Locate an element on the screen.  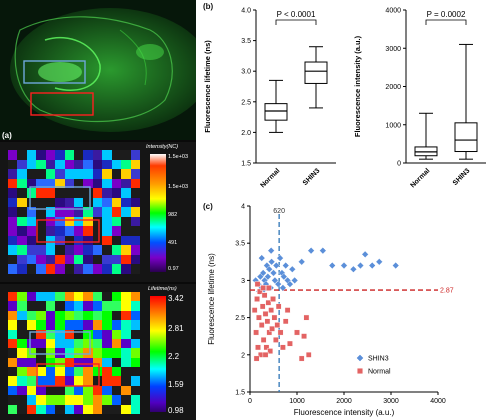
y-tick-label: 1.5 is located at coordinates (240, 393).